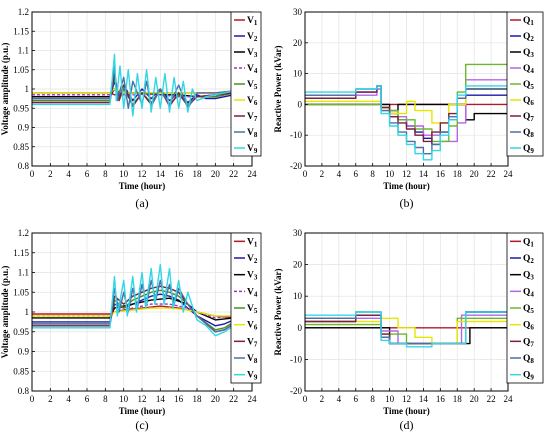 The width and height of the screenshot is (550, 435). I want to click on legend-entry-v4: V4, so click(252, 69).